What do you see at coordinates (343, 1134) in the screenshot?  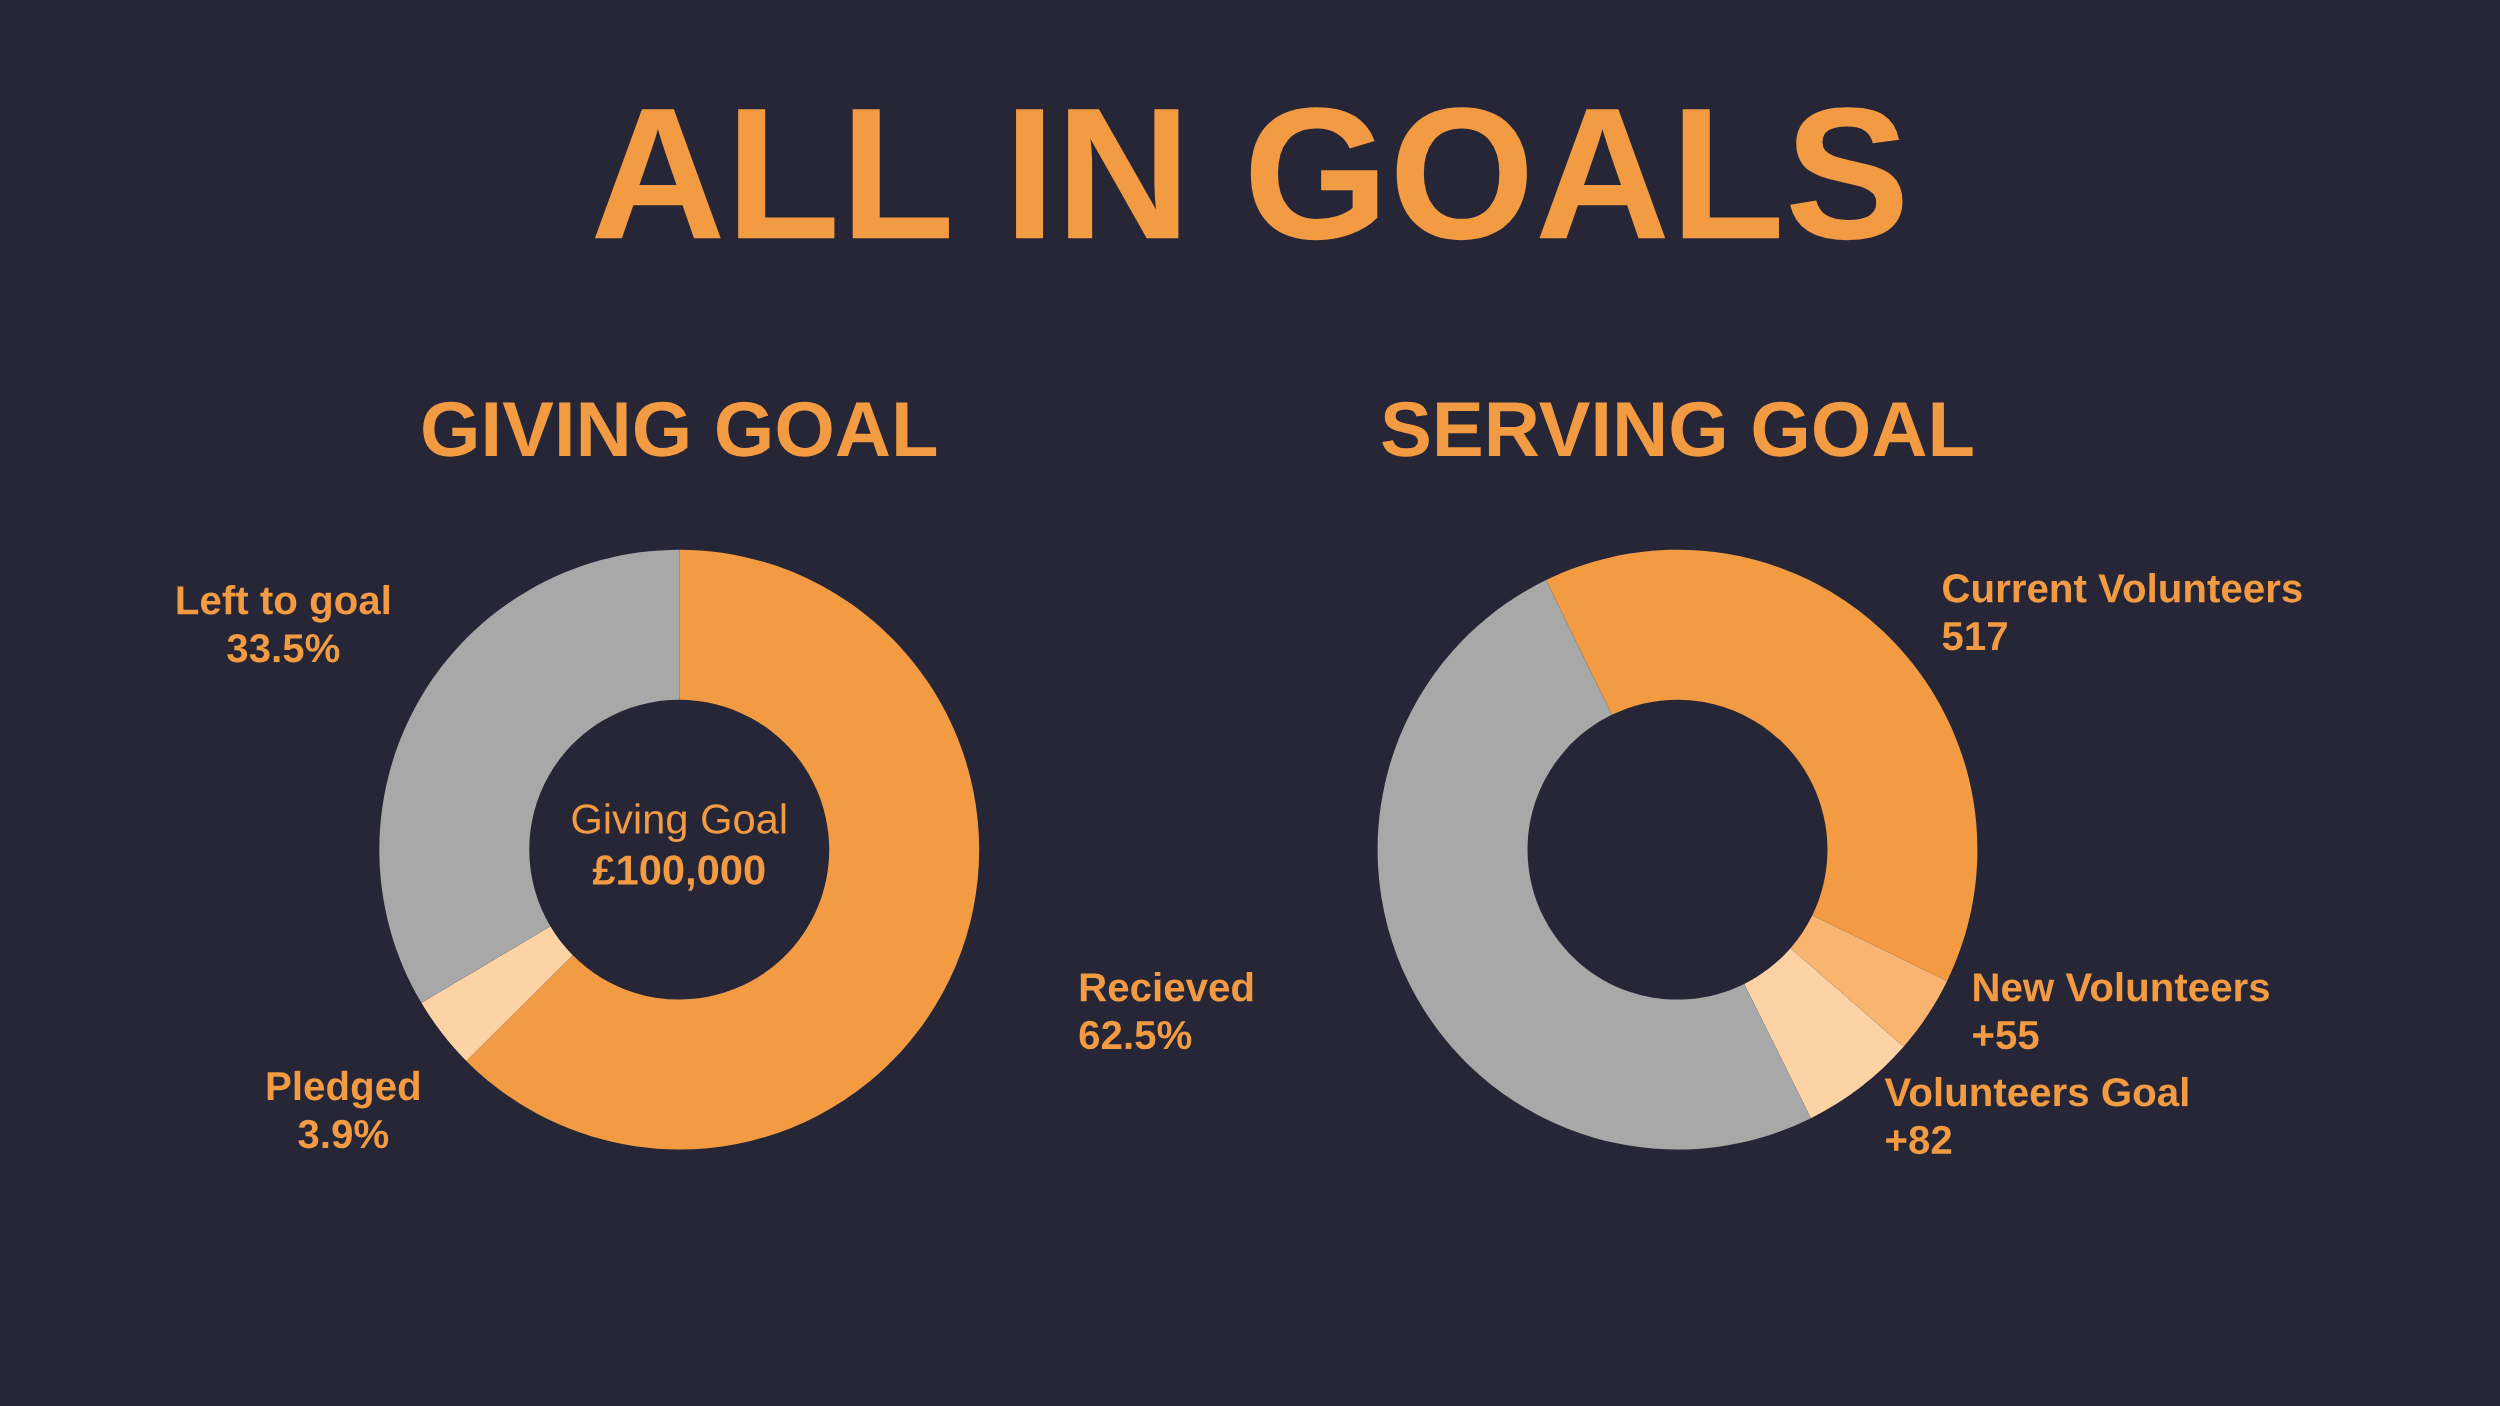 I see `data-label: 3.9%` at bounding box center [343, 1134].